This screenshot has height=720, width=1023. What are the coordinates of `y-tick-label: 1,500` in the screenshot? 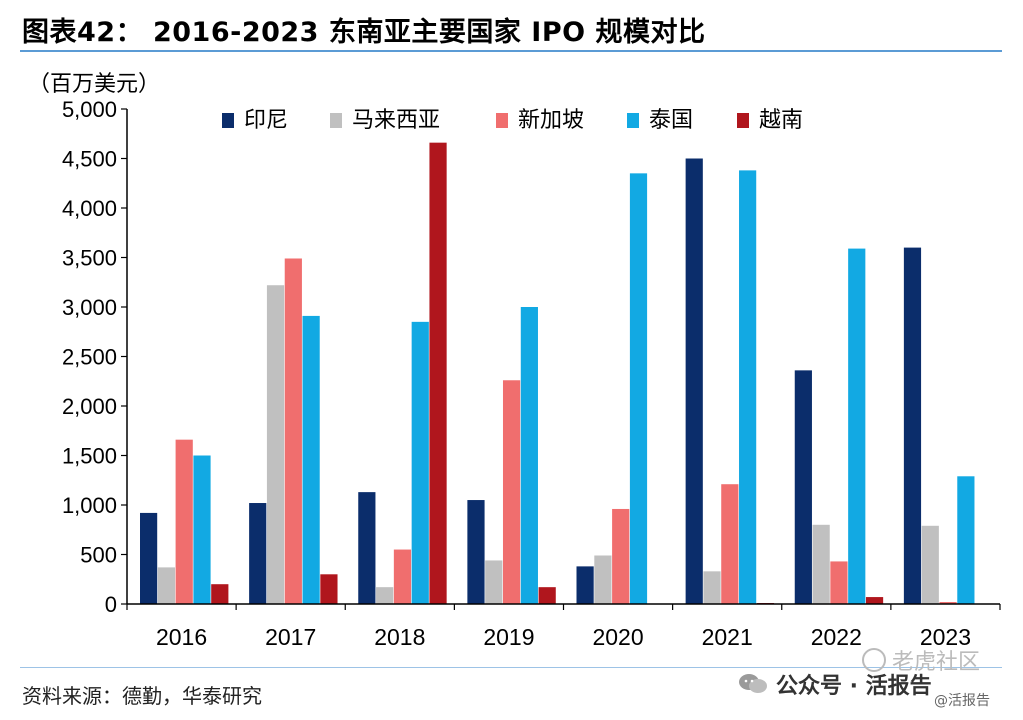 It's located at (89, 456).